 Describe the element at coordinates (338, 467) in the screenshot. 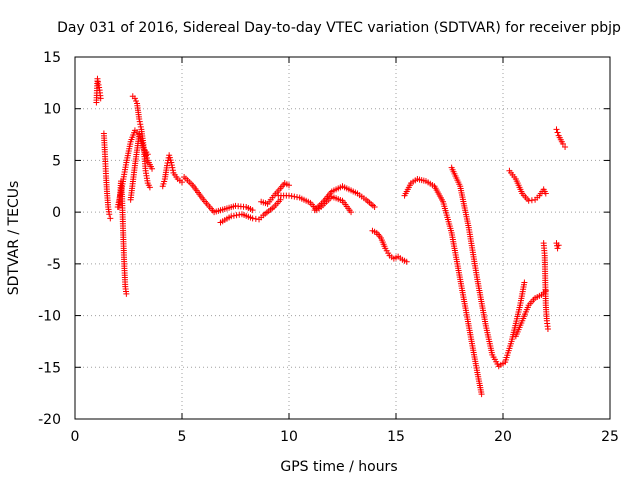

I see `x-axis-title: GPS time / hours` at that location.